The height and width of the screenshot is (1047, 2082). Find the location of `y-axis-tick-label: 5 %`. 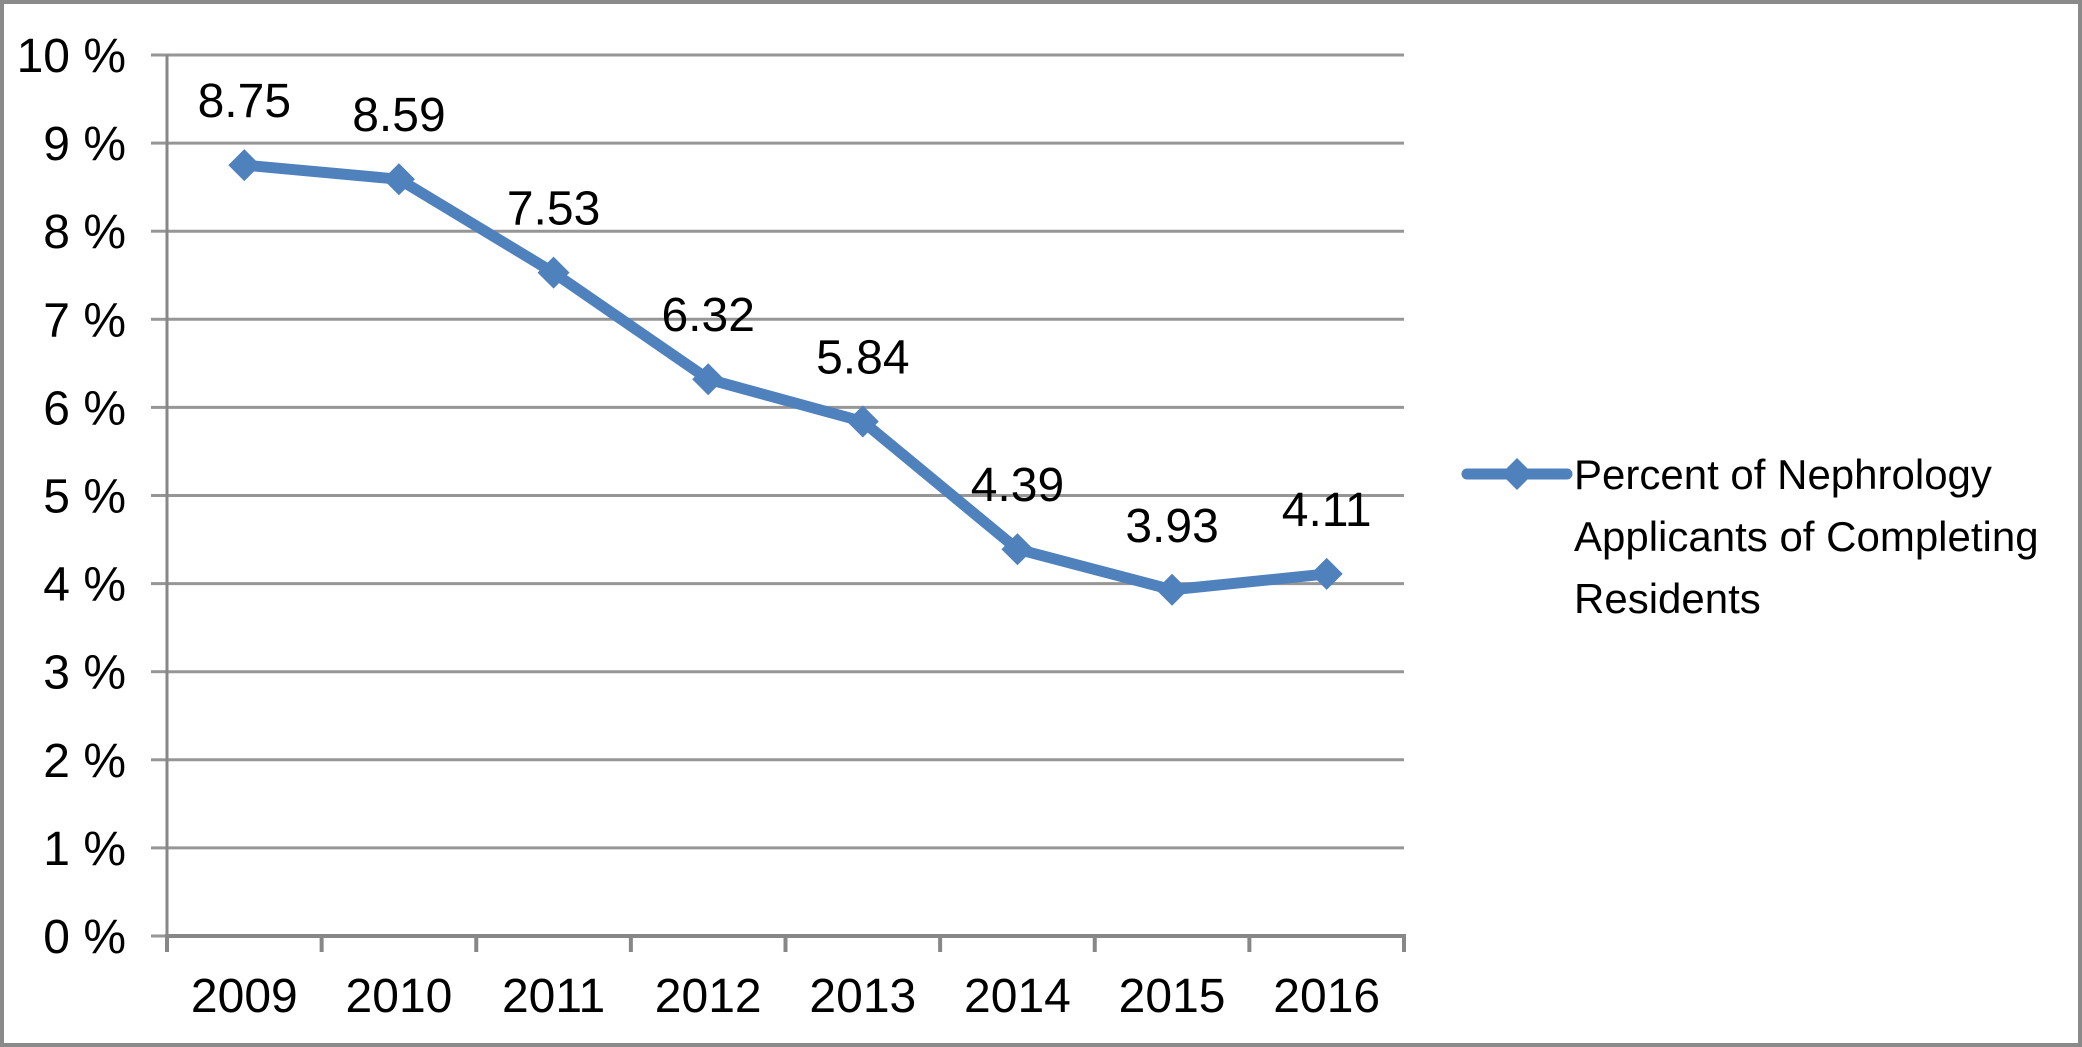

y-axis-tick-label: 5 % is located at coordinates (84, 497).